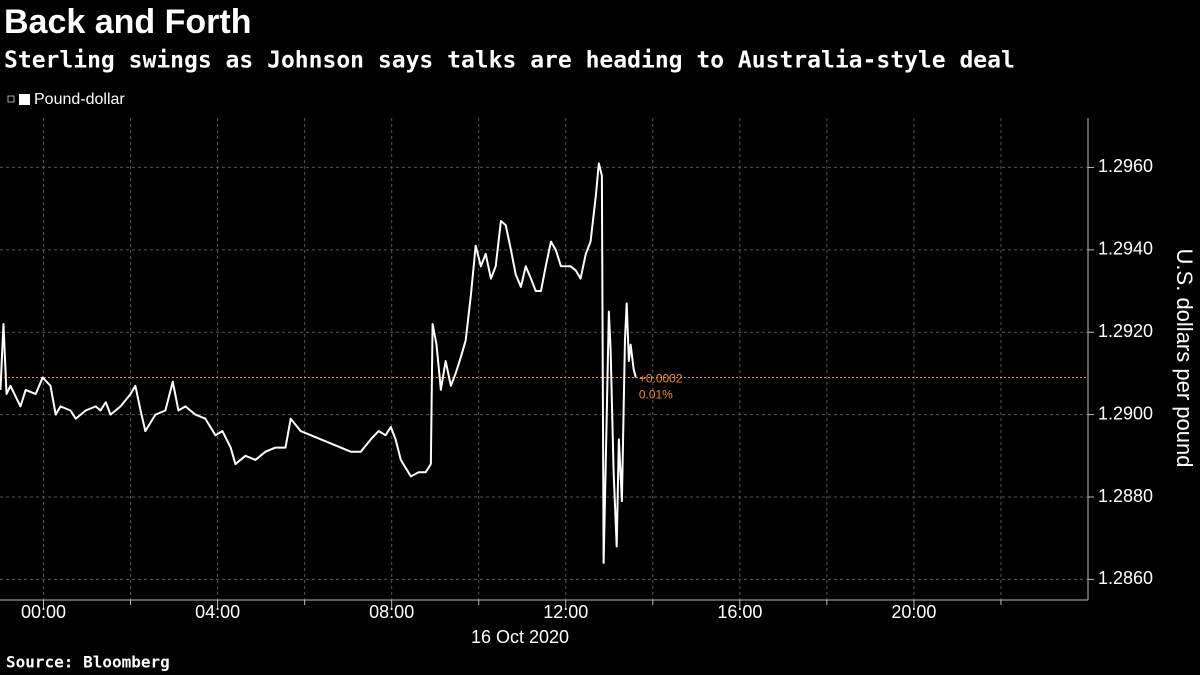 Image resolution: width=1200 pixels, height=675 pixels. I want to click on y-axis-label: U.S. dollars per pound, so click(1184, 358).